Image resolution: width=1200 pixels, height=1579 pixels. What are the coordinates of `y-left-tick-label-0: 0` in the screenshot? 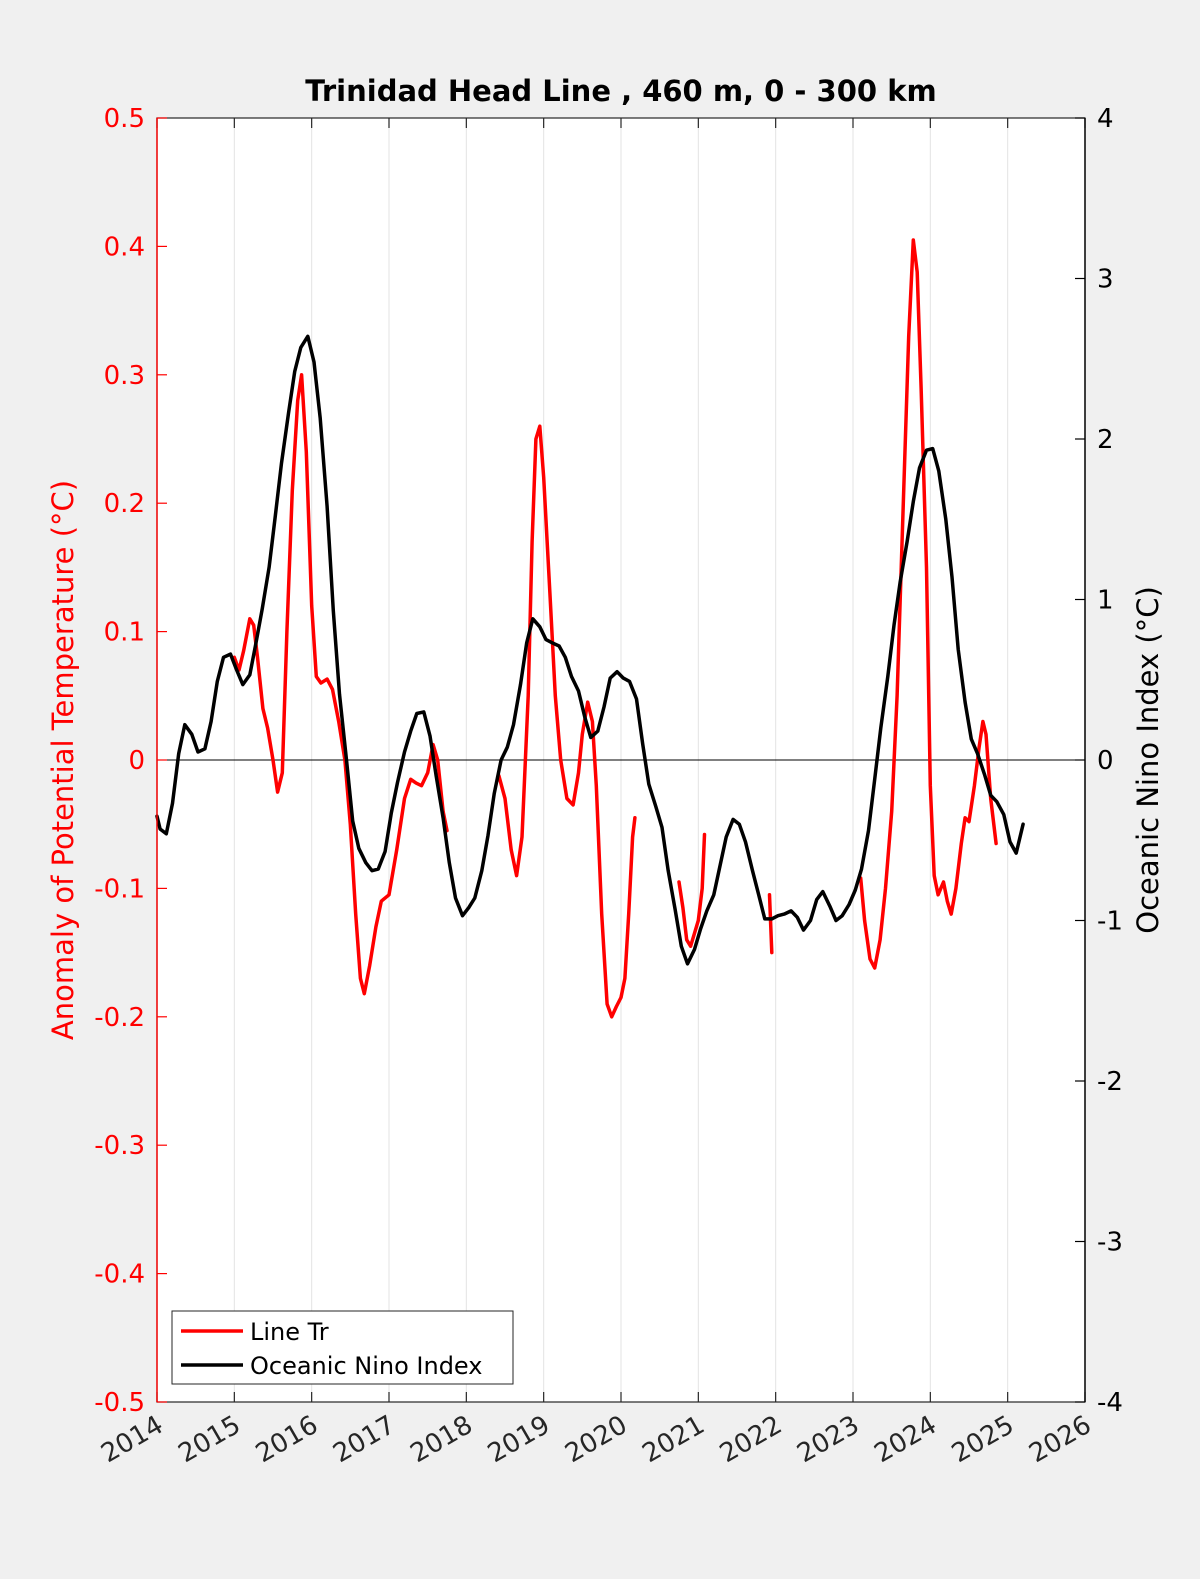 It's located at (136, 761).